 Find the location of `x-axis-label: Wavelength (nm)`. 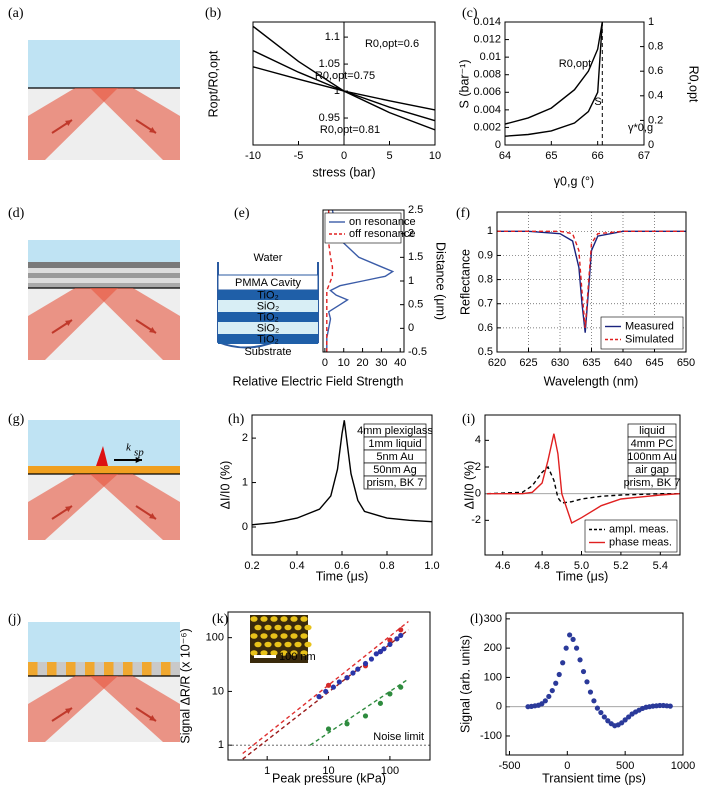

x-axis-label: Wavelength (nm) is located at coordinates (591, 381).